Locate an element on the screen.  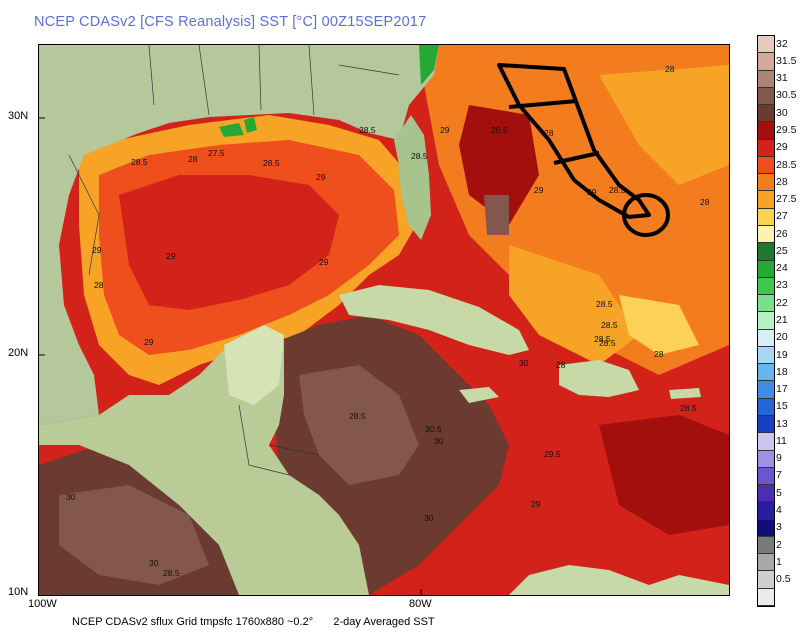
colorbar-label: 29.5 is located at coordinates (786, 130).